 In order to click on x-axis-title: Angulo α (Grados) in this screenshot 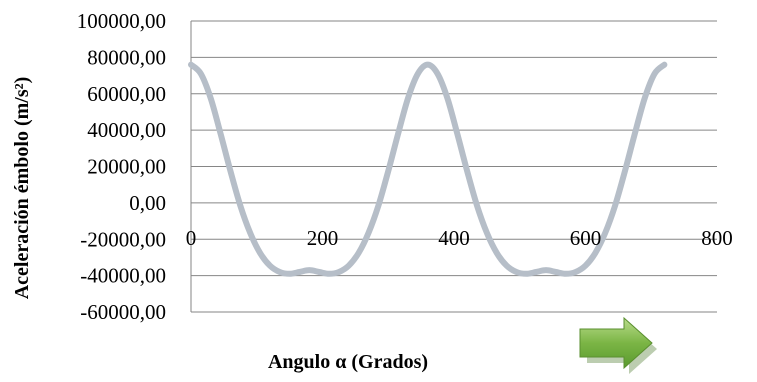, I will do `click(348, 362)`.